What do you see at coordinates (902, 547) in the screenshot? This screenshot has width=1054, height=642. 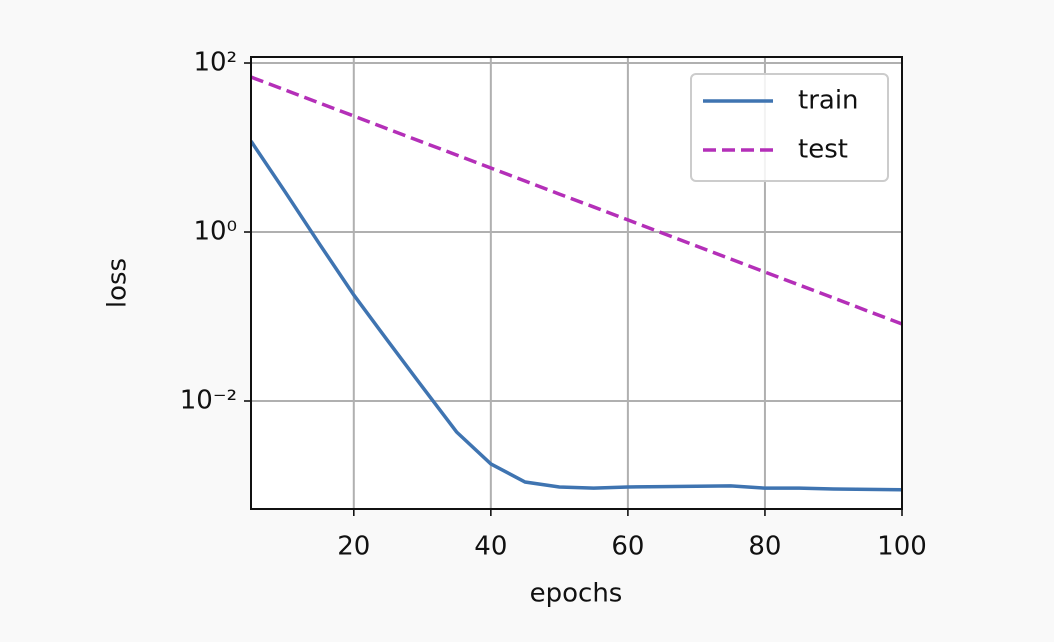 I see `x-tick-label: 100` at bounding box center [902, 547].